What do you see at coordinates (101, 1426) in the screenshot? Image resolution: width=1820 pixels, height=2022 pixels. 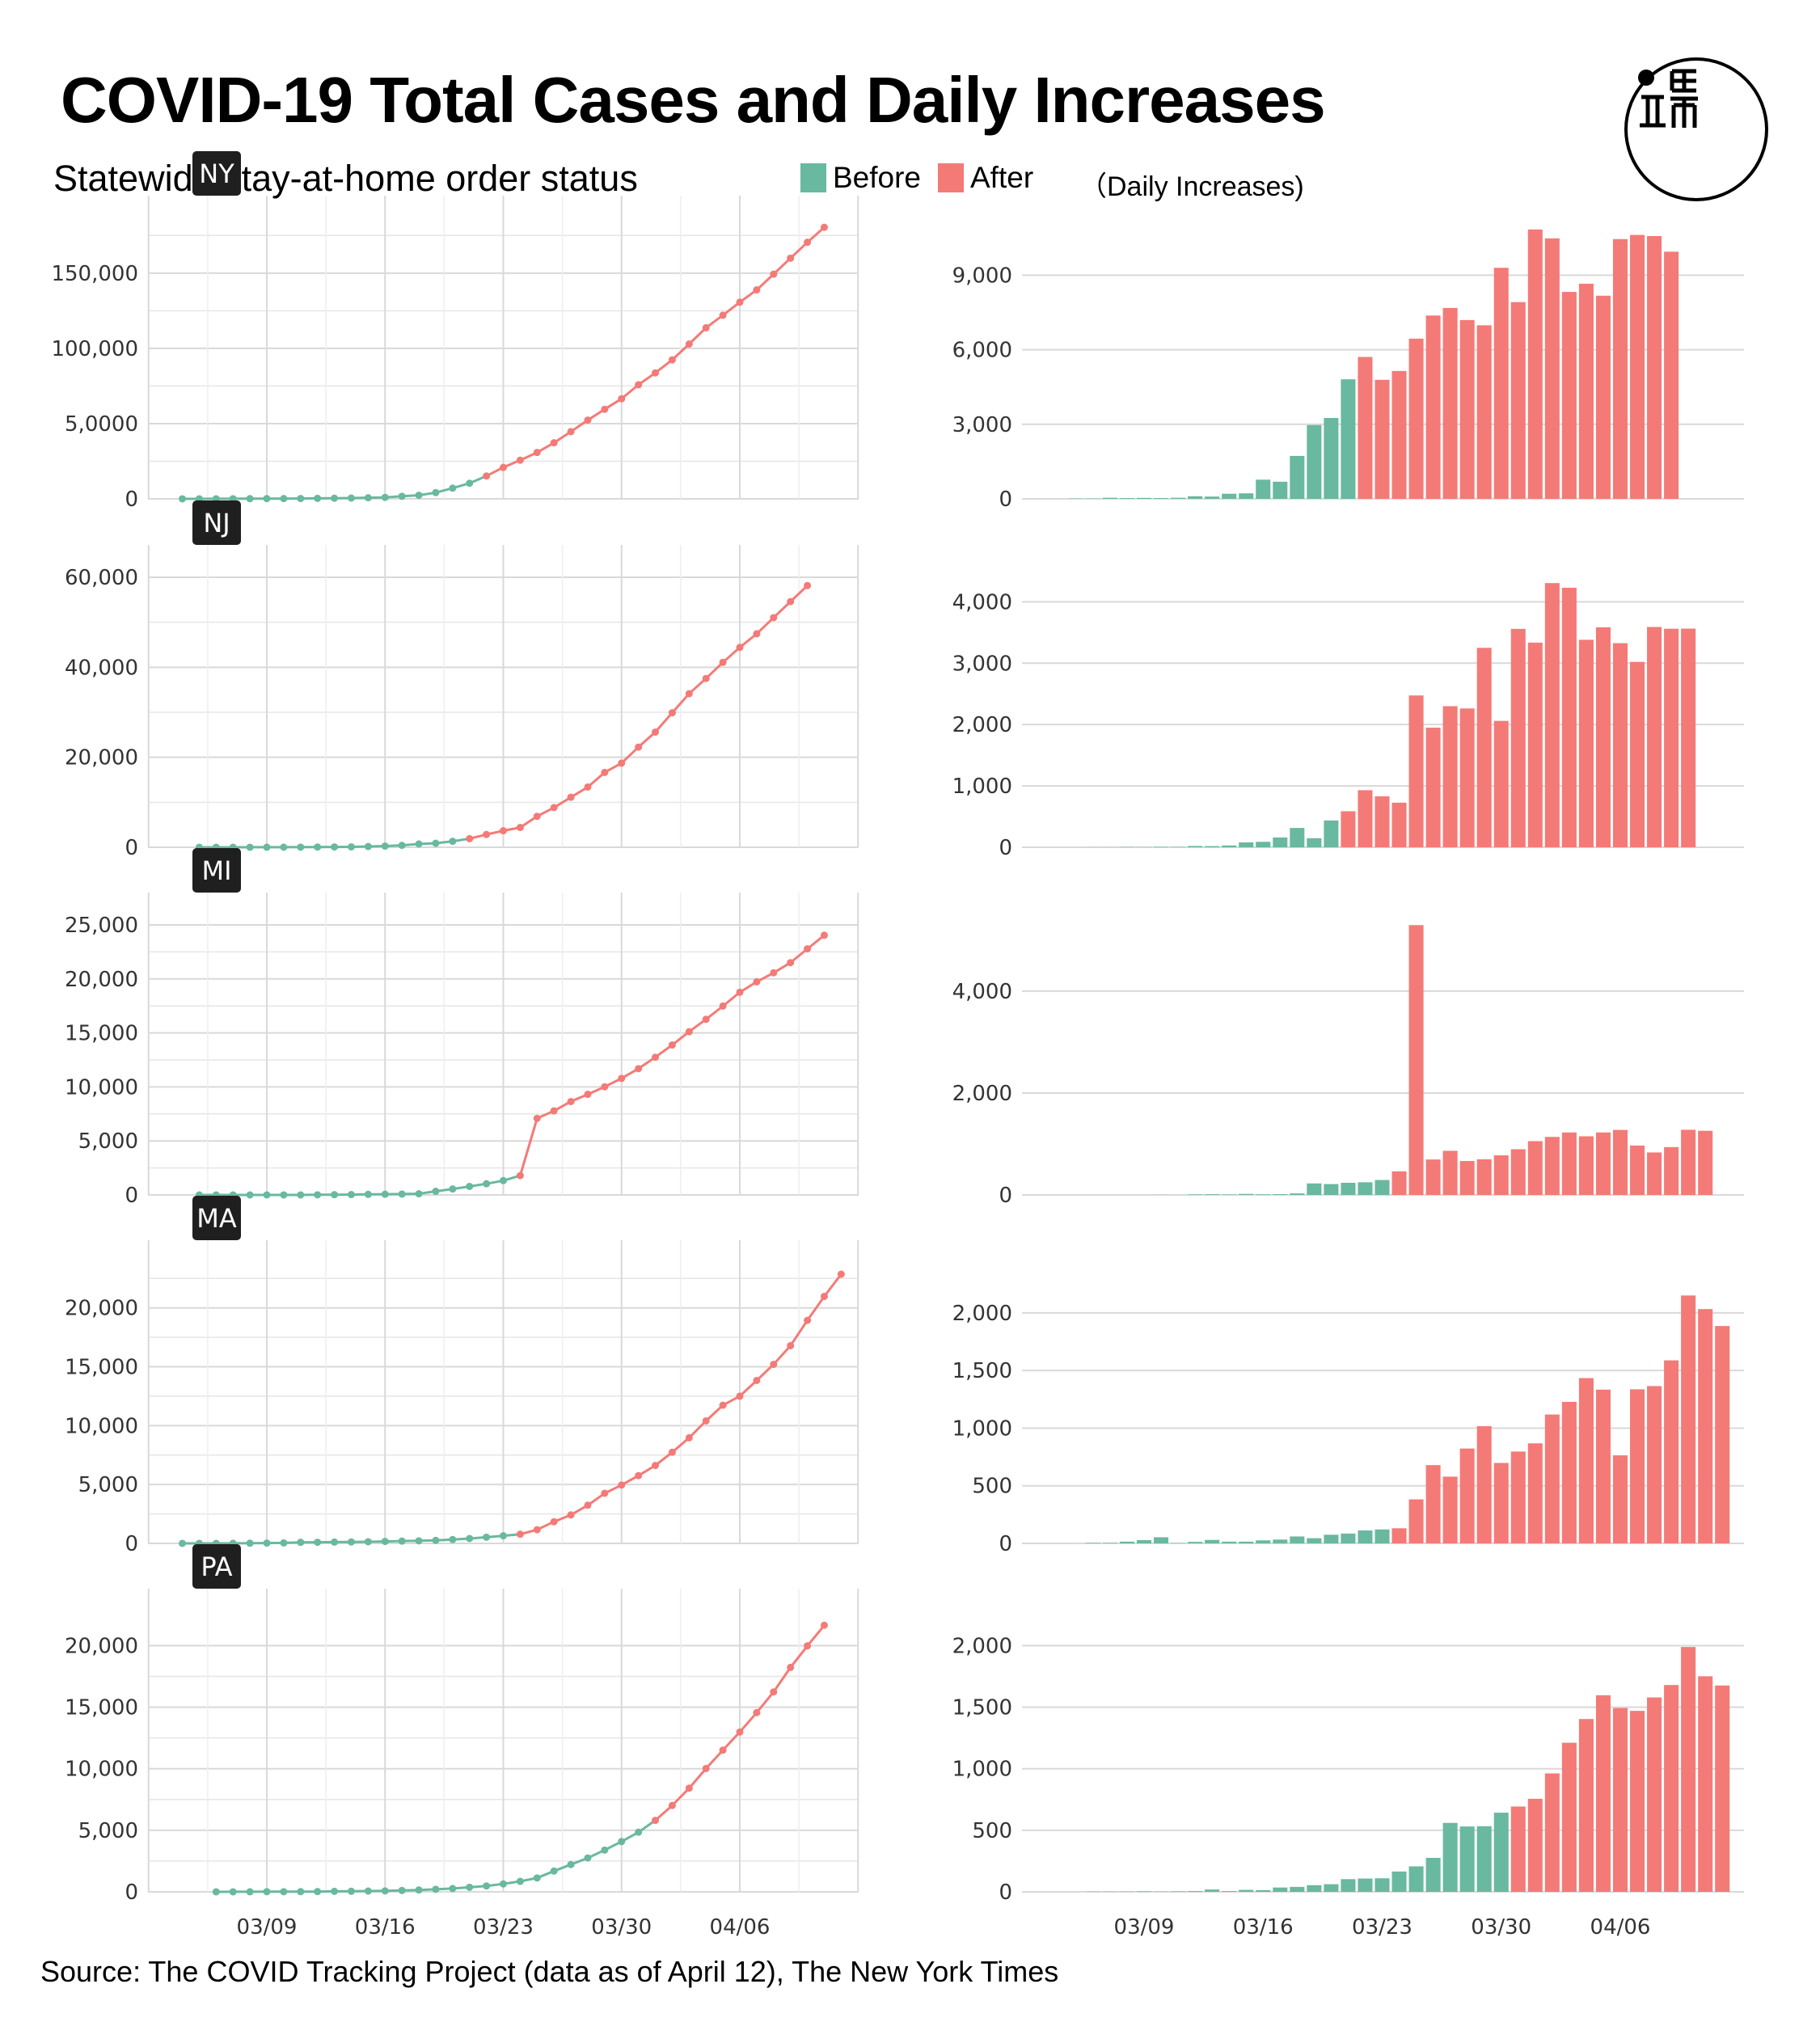 I see `y-tick-label: 10,000` at bounding box center [101, 1426].